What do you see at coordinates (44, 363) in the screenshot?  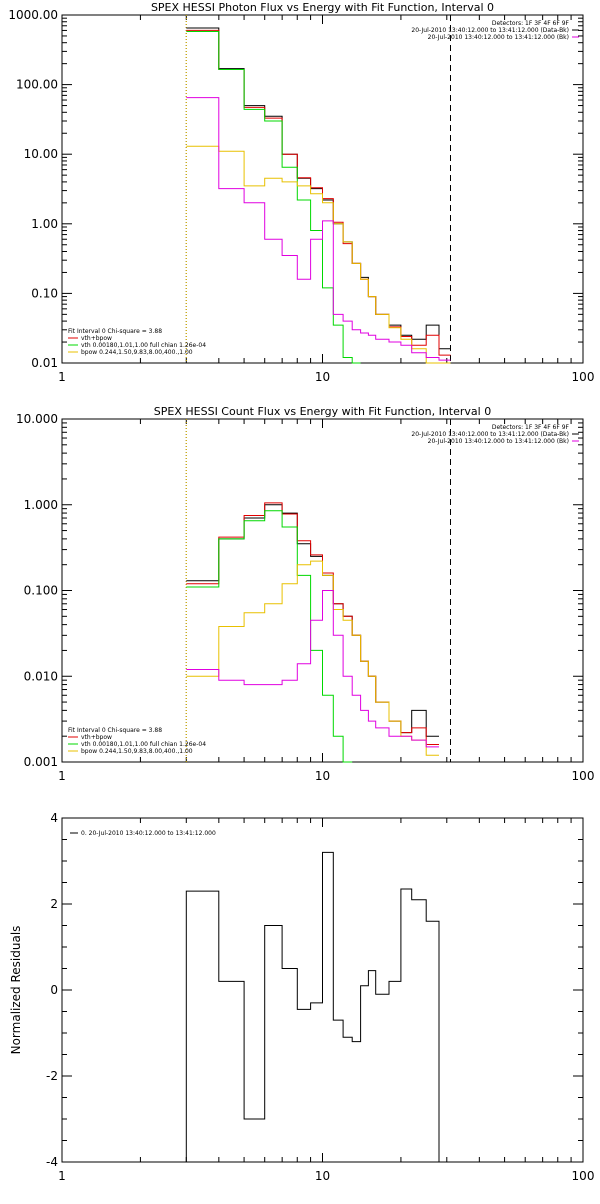 I see `y-tick-label: 0.01` at bounding box center [44, 363].